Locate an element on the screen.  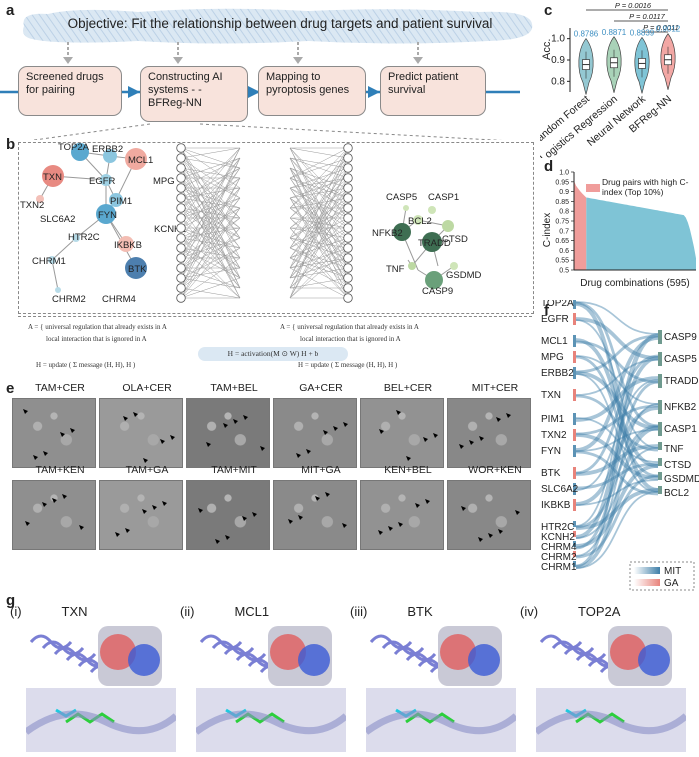
d-ytick: 0.95 is located at coordinates (562, 182).